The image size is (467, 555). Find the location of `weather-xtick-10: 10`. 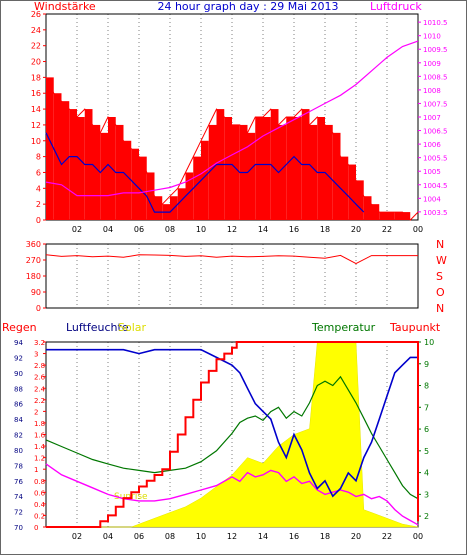

weather-xtick-10: 10 is located at coordinates (201, 536).